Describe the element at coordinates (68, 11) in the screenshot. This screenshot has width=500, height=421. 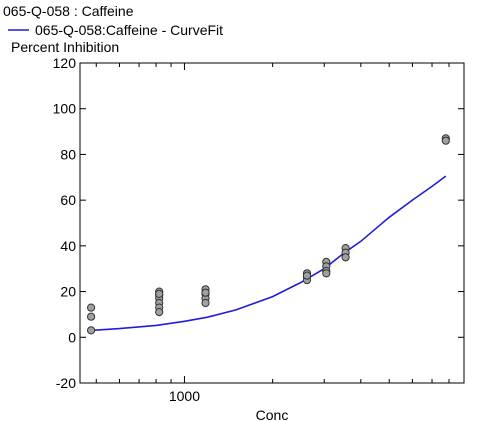
I see `legend-points-label: 065-Q-058 : Caffeine` at that location.